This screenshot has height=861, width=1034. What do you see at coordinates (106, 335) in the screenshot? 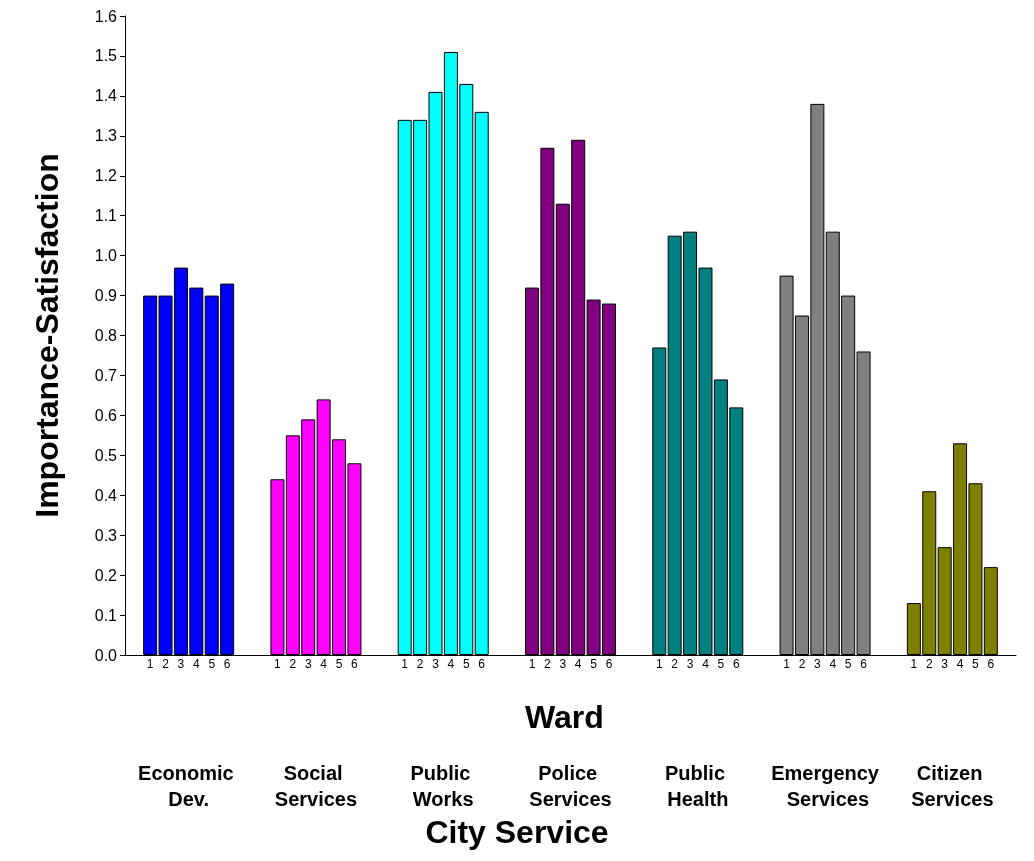
I see `y-tick-label: 0.8` at bounding box center [106, 335].